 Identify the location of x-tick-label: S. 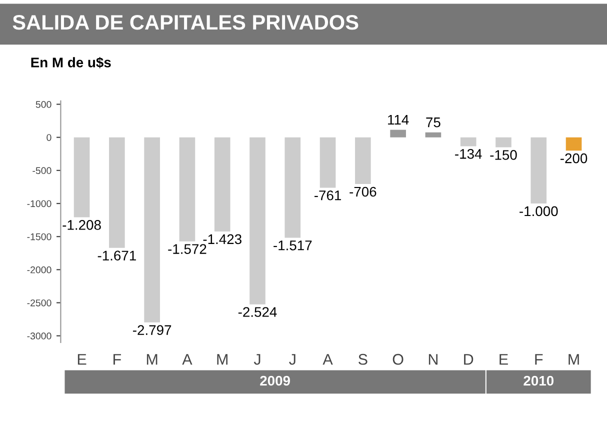
(363, 359).